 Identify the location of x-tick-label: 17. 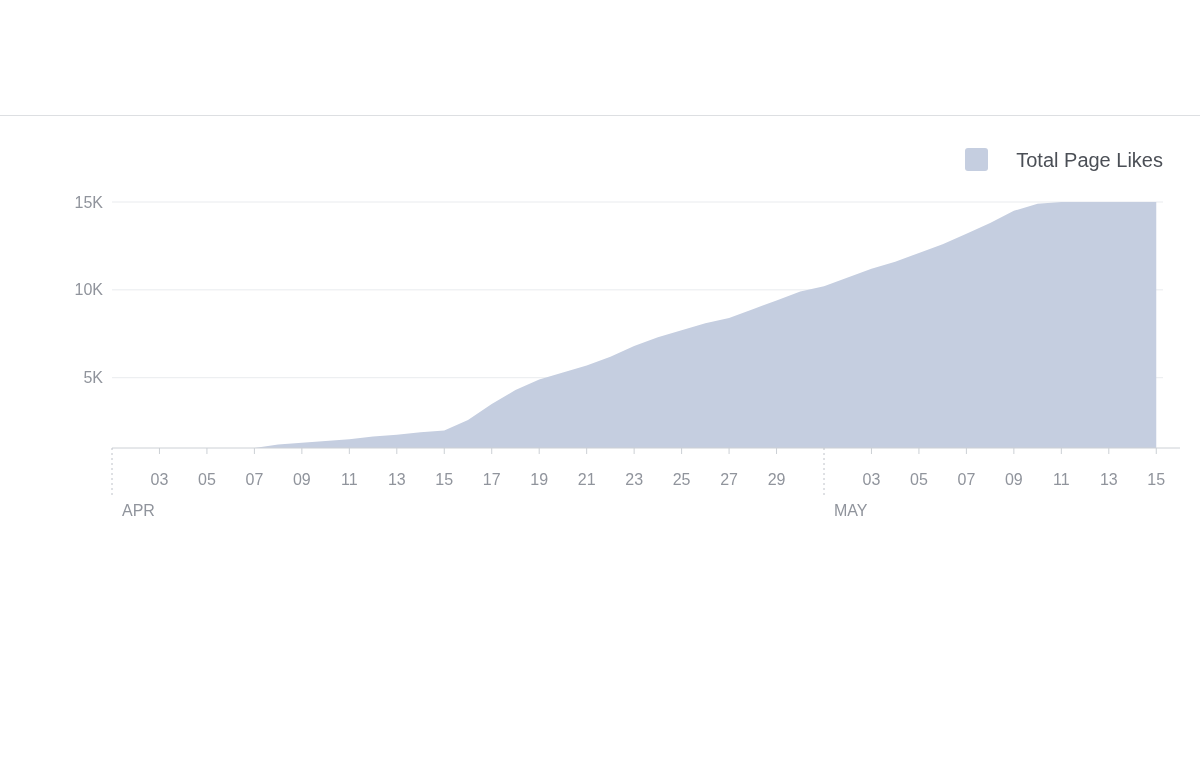
(491, 479).